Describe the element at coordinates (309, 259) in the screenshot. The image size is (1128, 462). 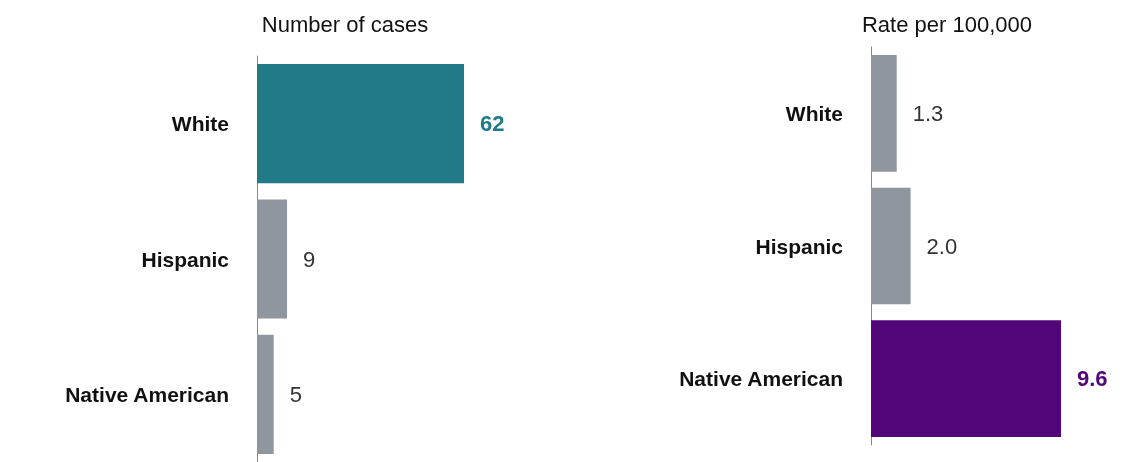
I see `data-label: 9` at that location.